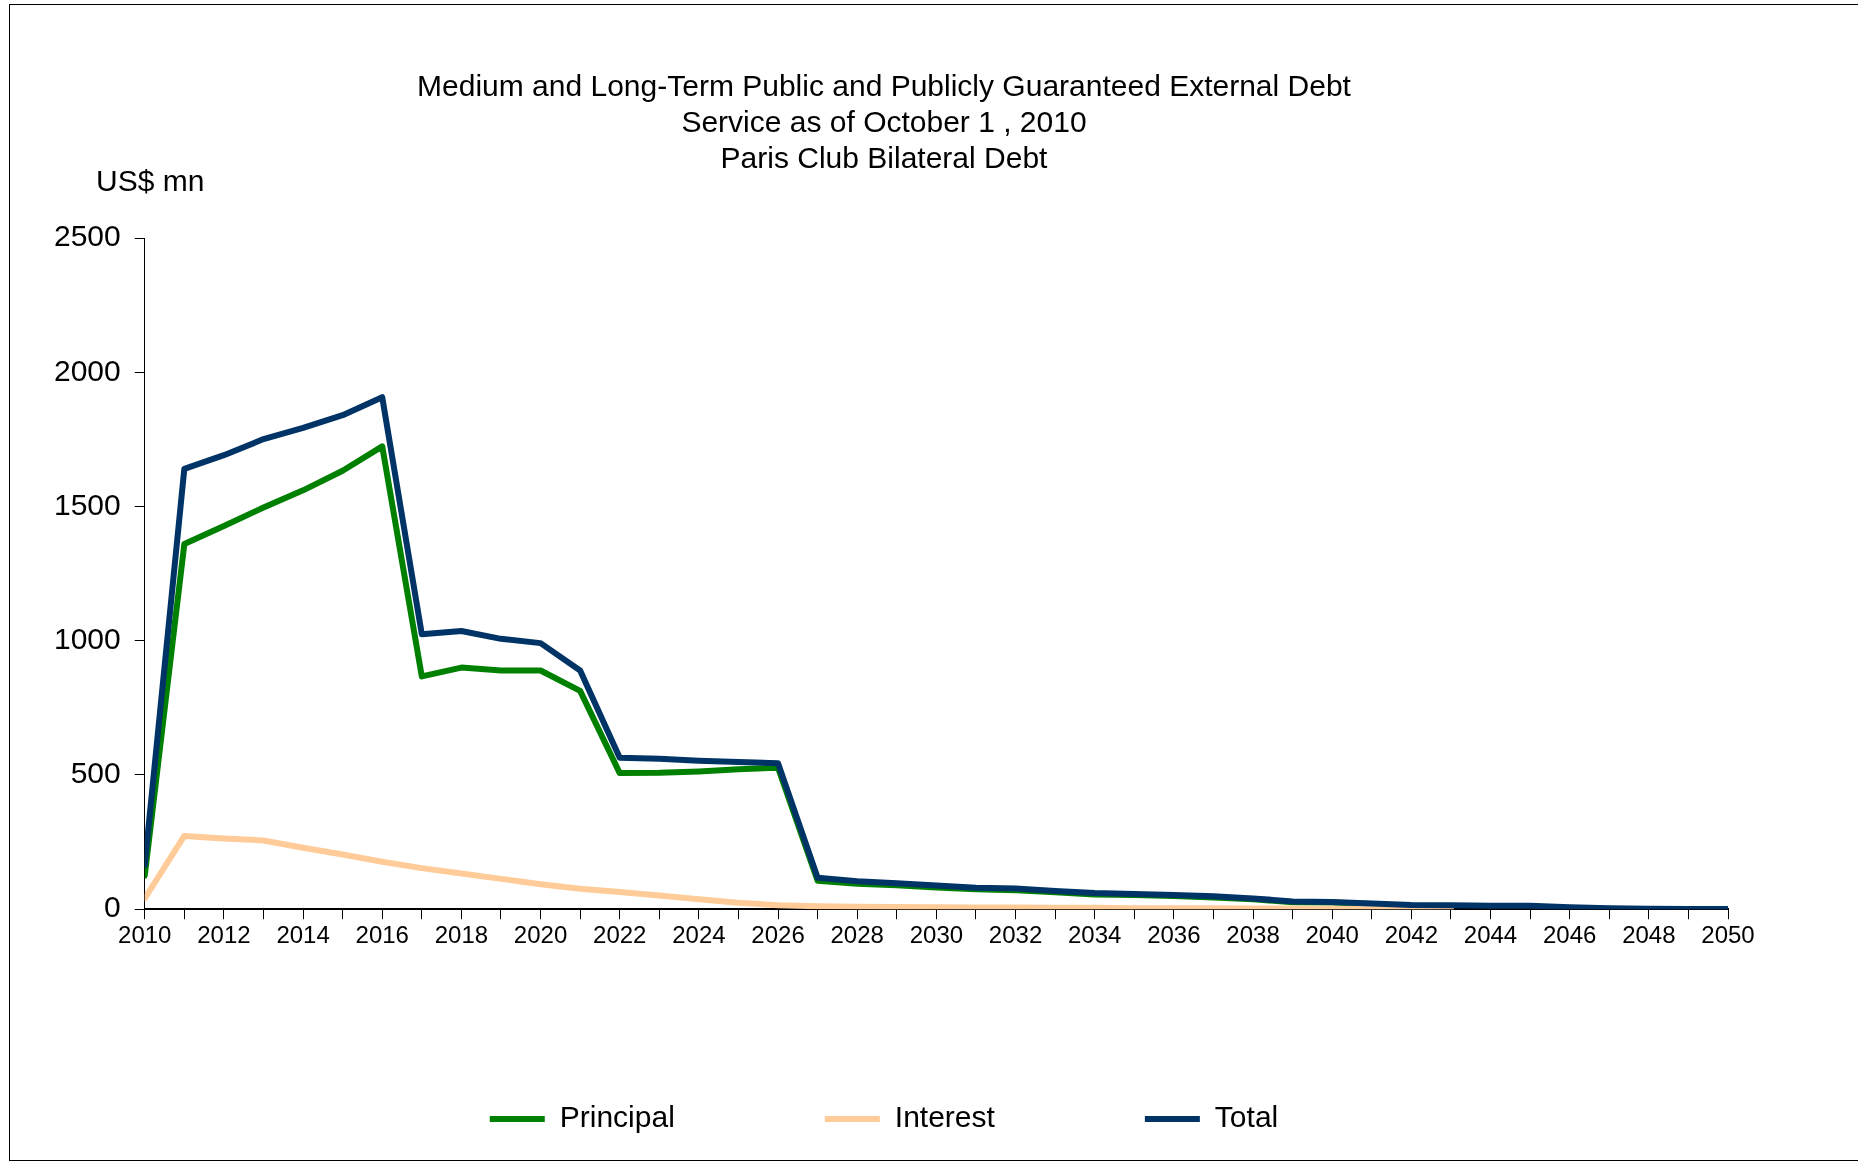  What do you see at coordinates (884, 122) in the screenshot?
I see `chart-title: Medium and Long-Term Public and Publicly Guaranteed External Debt Service as of October 1 , 2010 Paris Club Bilateral Debt` at bounding box center [884, 122].